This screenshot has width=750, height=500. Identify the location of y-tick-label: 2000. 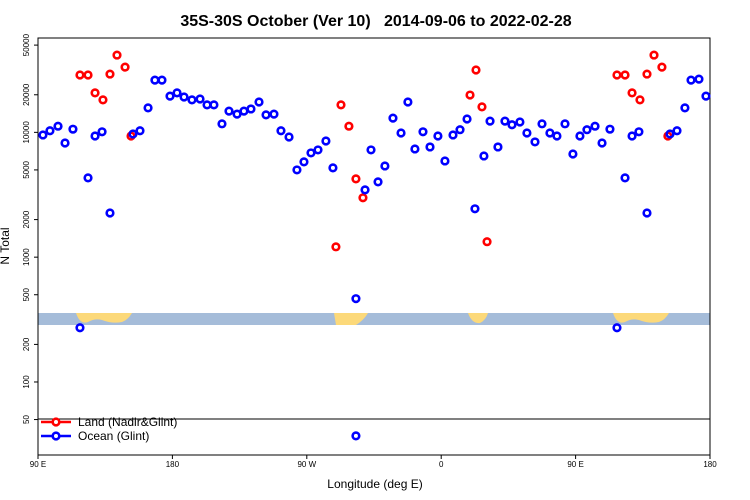
(26, 219).